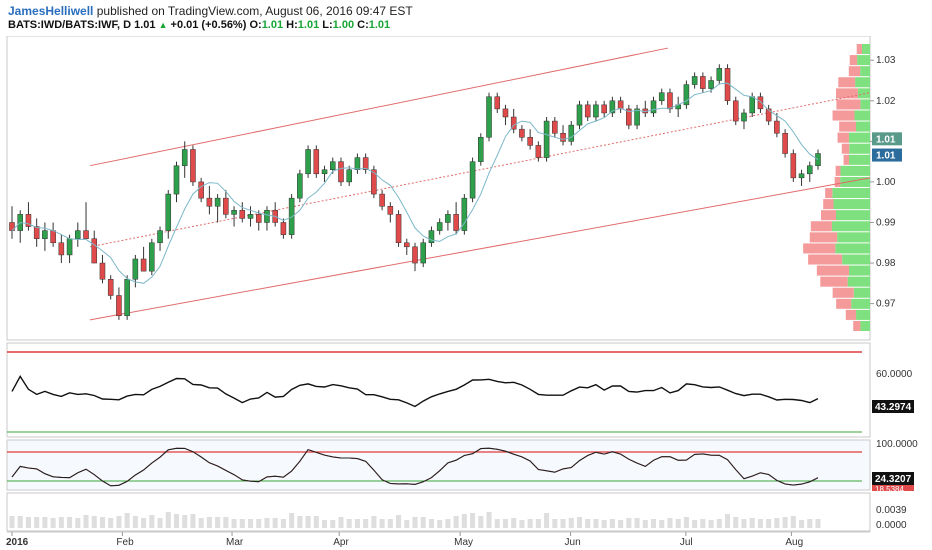  I want to click on price-tag-last-box, so click(887, 139).